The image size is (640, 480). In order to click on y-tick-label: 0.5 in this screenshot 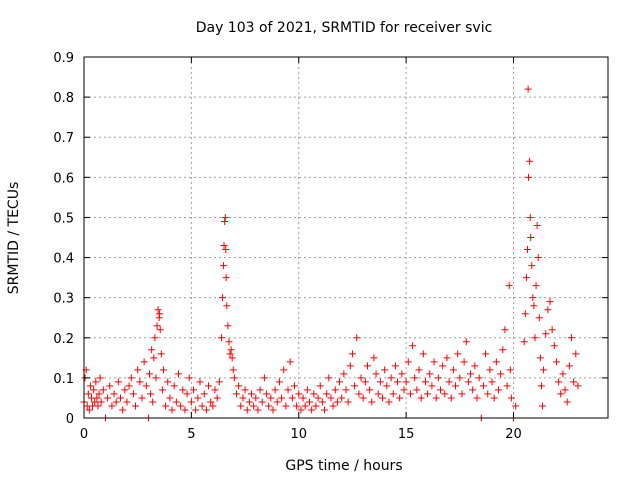, I will do `click(63, 218)`.